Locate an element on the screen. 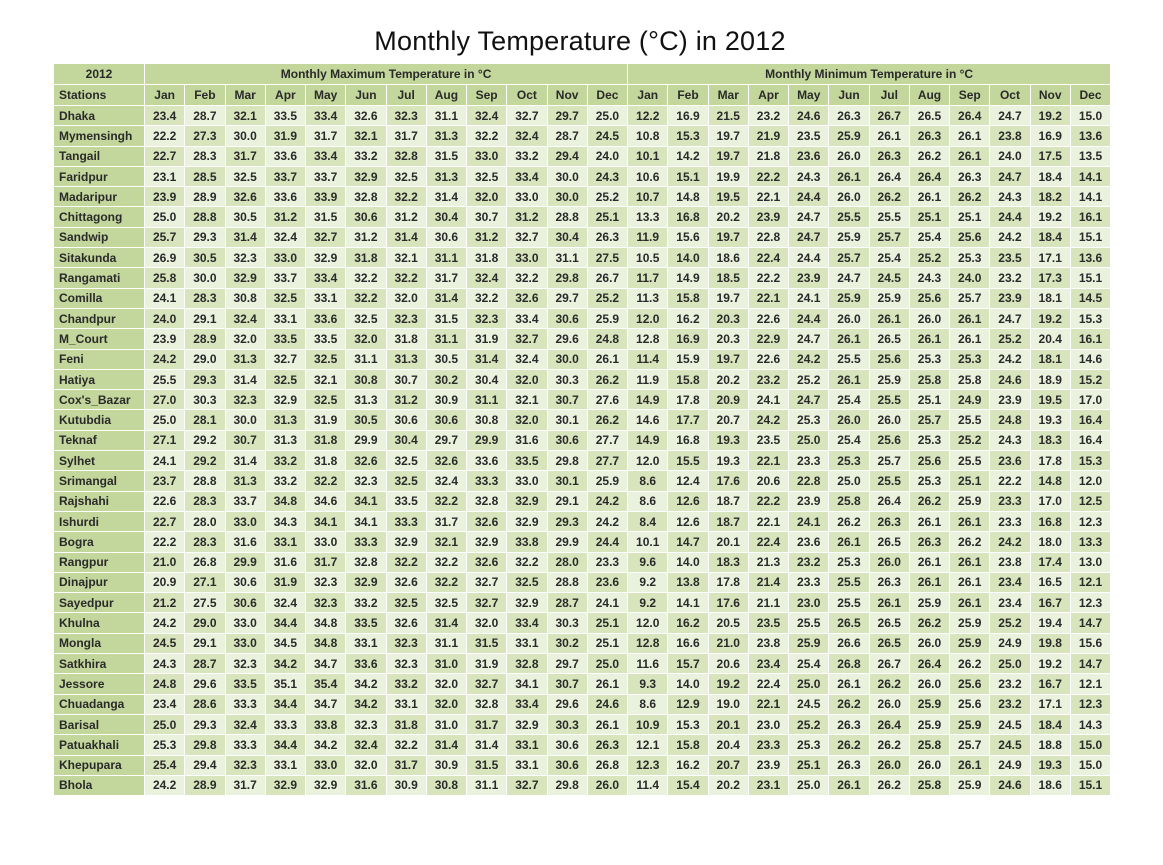 The height and width of the screenshot is (865, 1163). min-temperature-cell: 26.3 is located at coordinates (929, 542).